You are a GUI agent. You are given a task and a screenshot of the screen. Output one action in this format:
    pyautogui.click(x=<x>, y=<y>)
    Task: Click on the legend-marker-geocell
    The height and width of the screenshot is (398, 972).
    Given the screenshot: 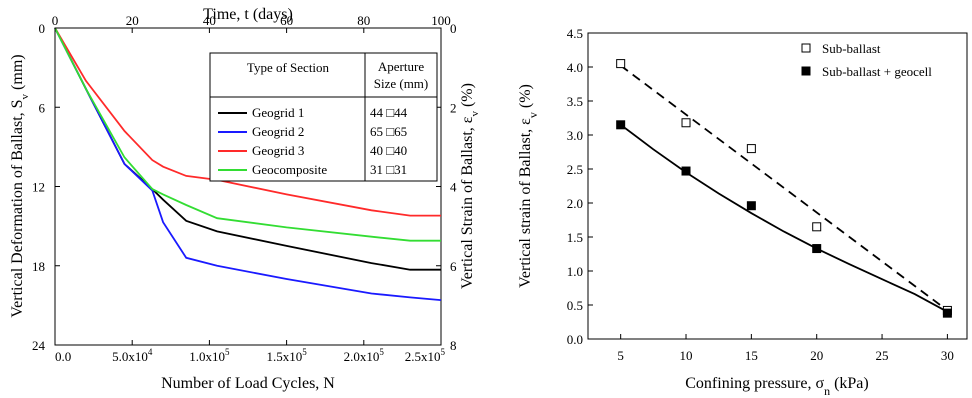 What is the action you would take?
    pyautogui.click(x=806, y=71)
    